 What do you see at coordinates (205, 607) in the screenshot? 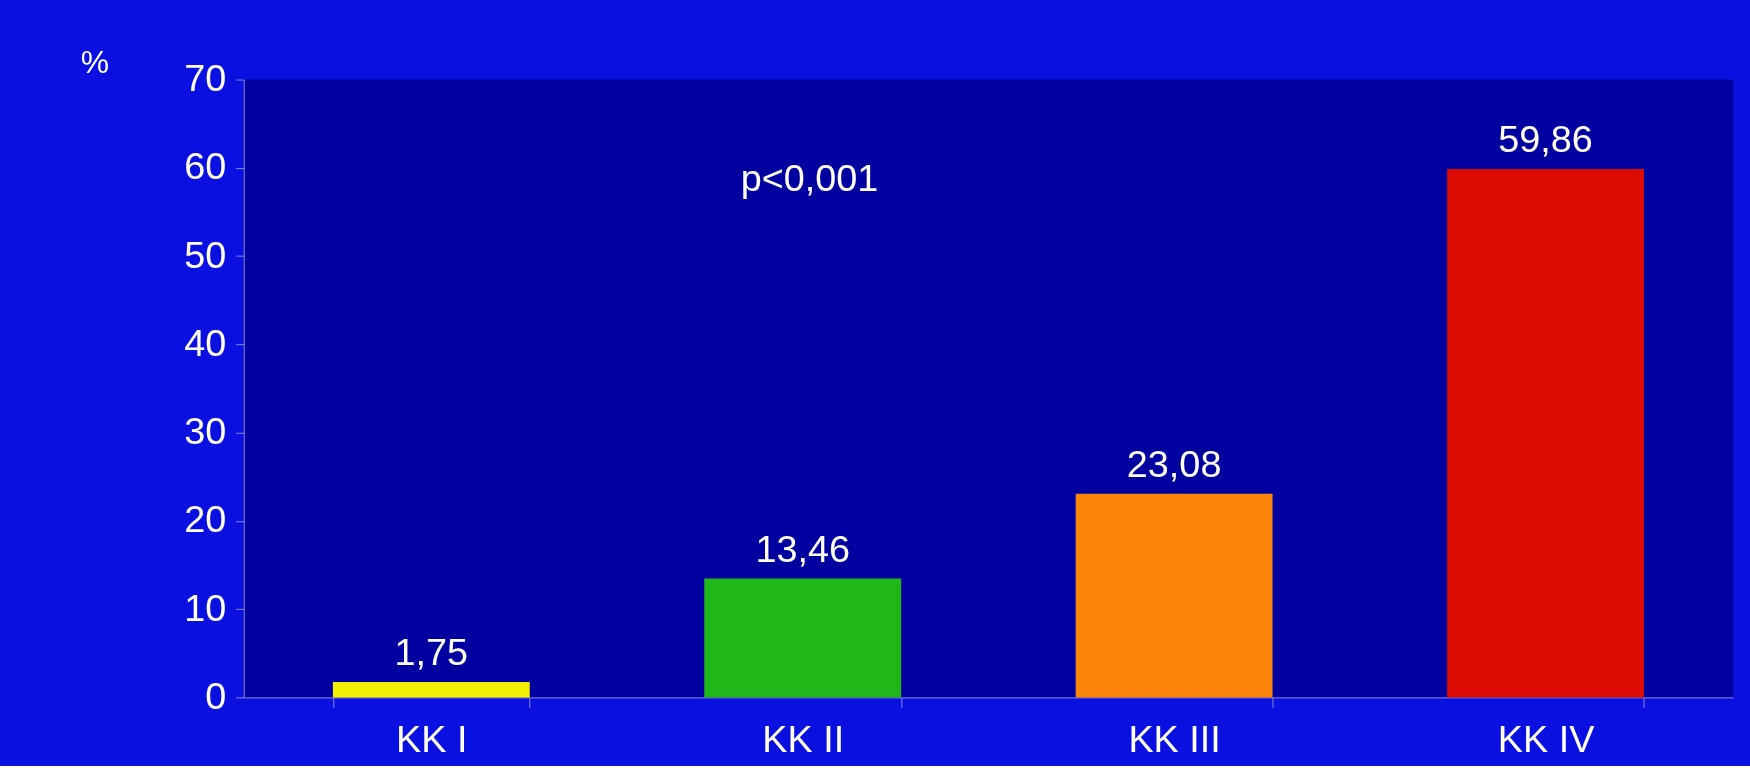
I see `y-tick-label: 10` at bounding box center [205, 607].